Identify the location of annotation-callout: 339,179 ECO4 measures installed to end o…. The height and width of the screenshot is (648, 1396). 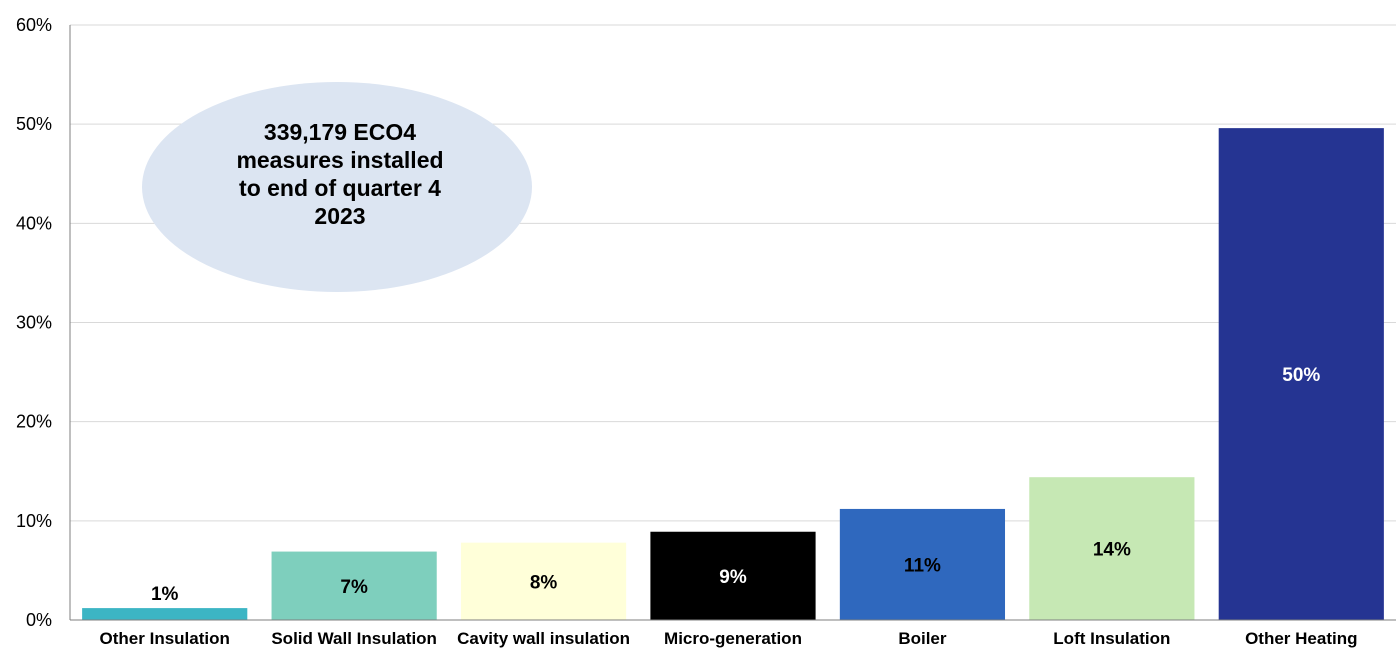
(337, 187).